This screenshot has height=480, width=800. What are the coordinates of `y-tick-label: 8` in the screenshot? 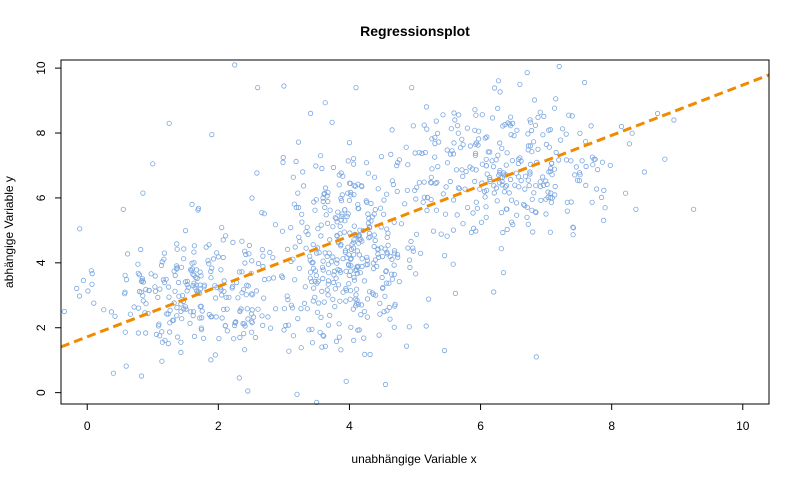 It's located at (41, 132).